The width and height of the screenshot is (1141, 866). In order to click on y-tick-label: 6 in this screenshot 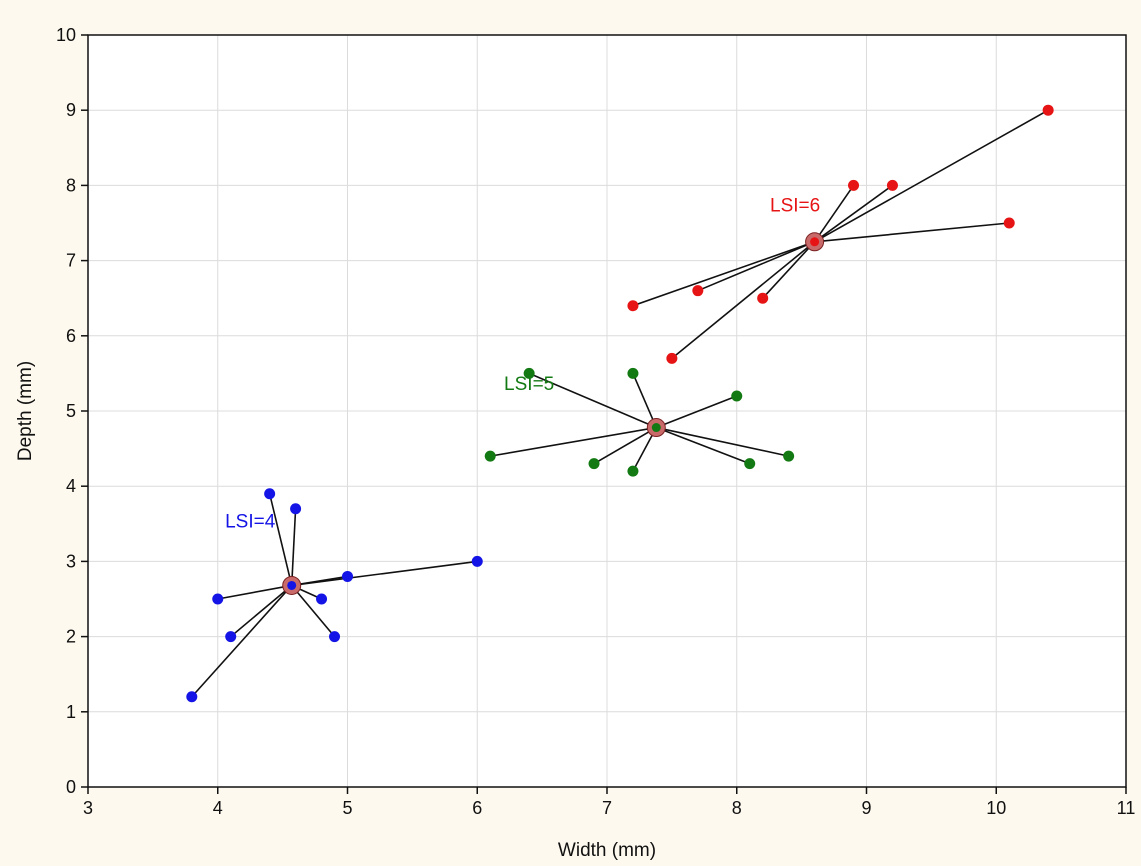, I will do `click(71, 336)`.